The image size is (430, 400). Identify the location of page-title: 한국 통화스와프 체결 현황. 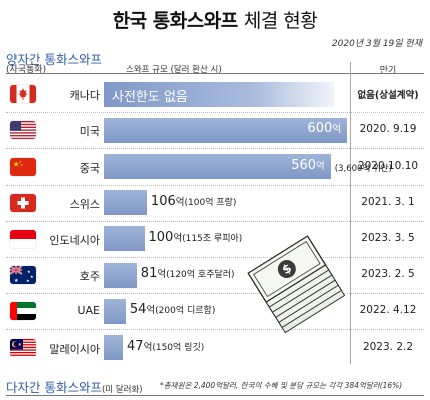
(215, 19).